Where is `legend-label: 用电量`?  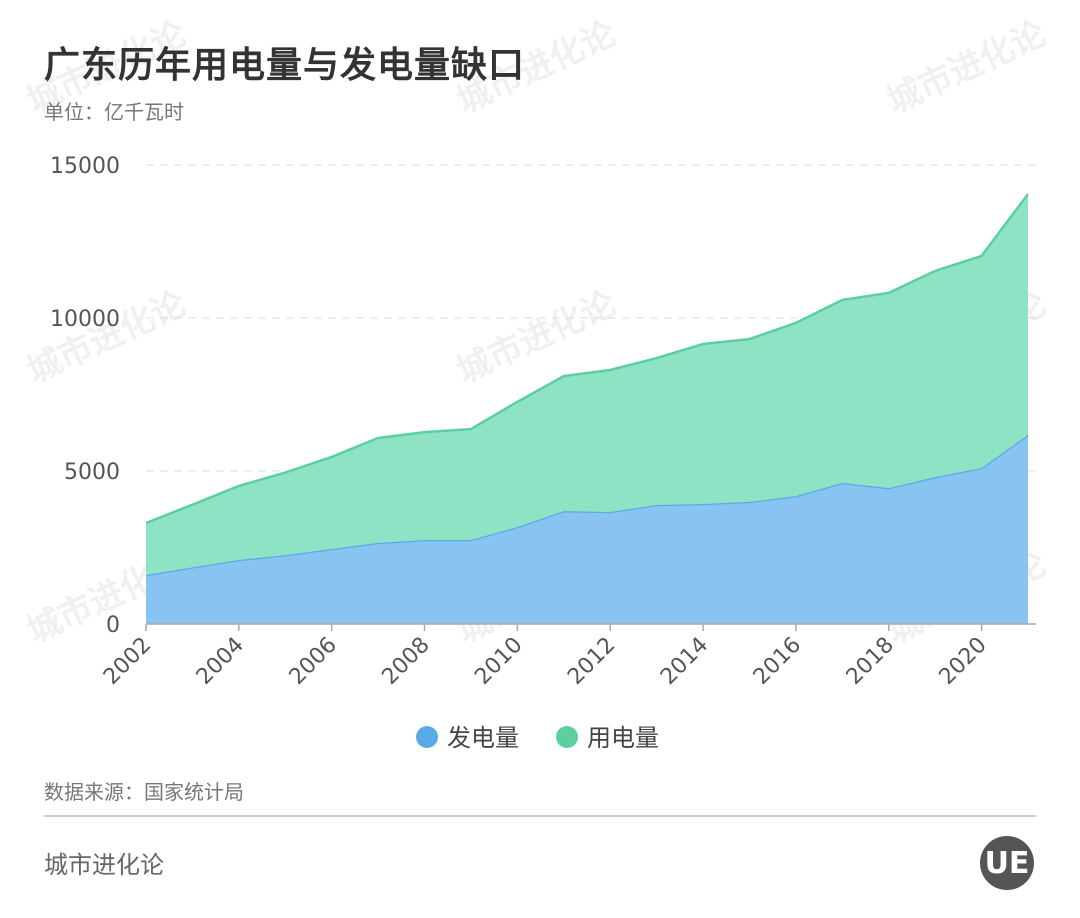 legend-label: 用电量 is located at coordinates (623, 738).